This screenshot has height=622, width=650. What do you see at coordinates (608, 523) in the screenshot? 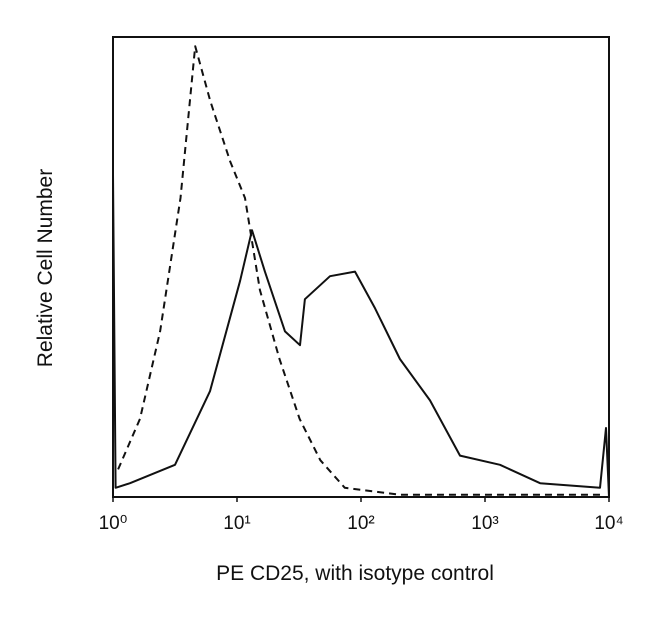
I see `x-tick-label: 10⁴` at bounding box center [608, 523].